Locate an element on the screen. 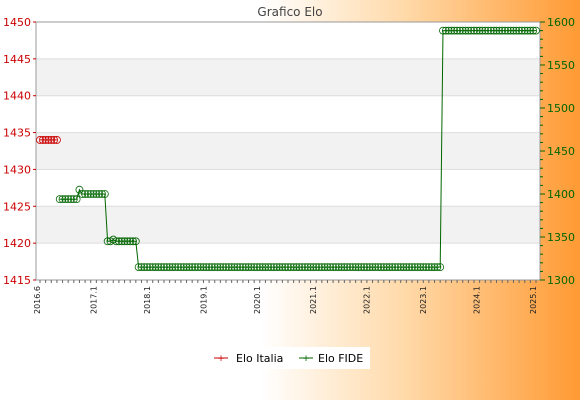 This screenshot has width=580, height=400. legend: + Elo Italia + Elo FIDE is located at coordinates (290, 358).